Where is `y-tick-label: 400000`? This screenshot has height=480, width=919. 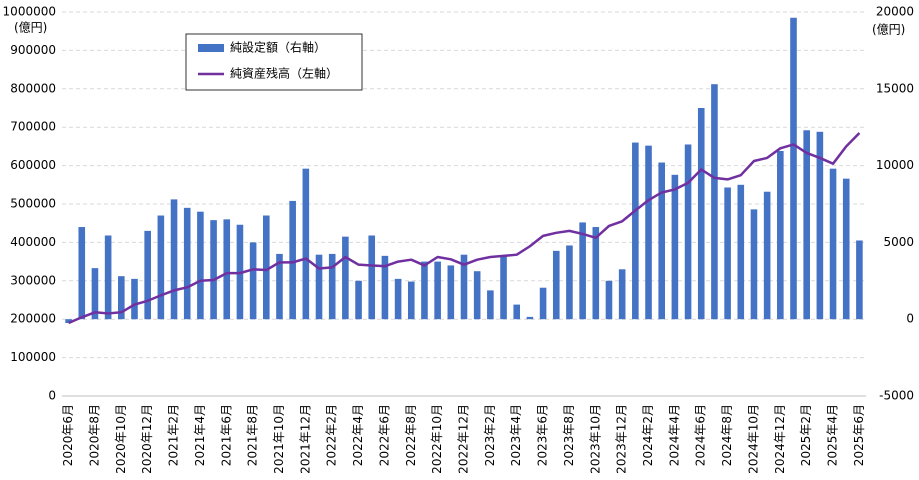 y-tick-label: 400000 is located at coordinates (33, 242).